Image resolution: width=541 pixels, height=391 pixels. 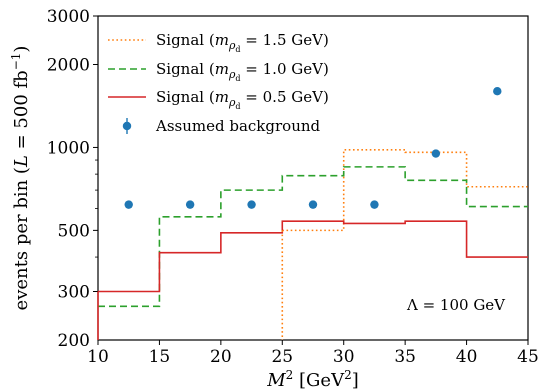 I want to click on x-tick-label: 10, so click(x=98, y=357).